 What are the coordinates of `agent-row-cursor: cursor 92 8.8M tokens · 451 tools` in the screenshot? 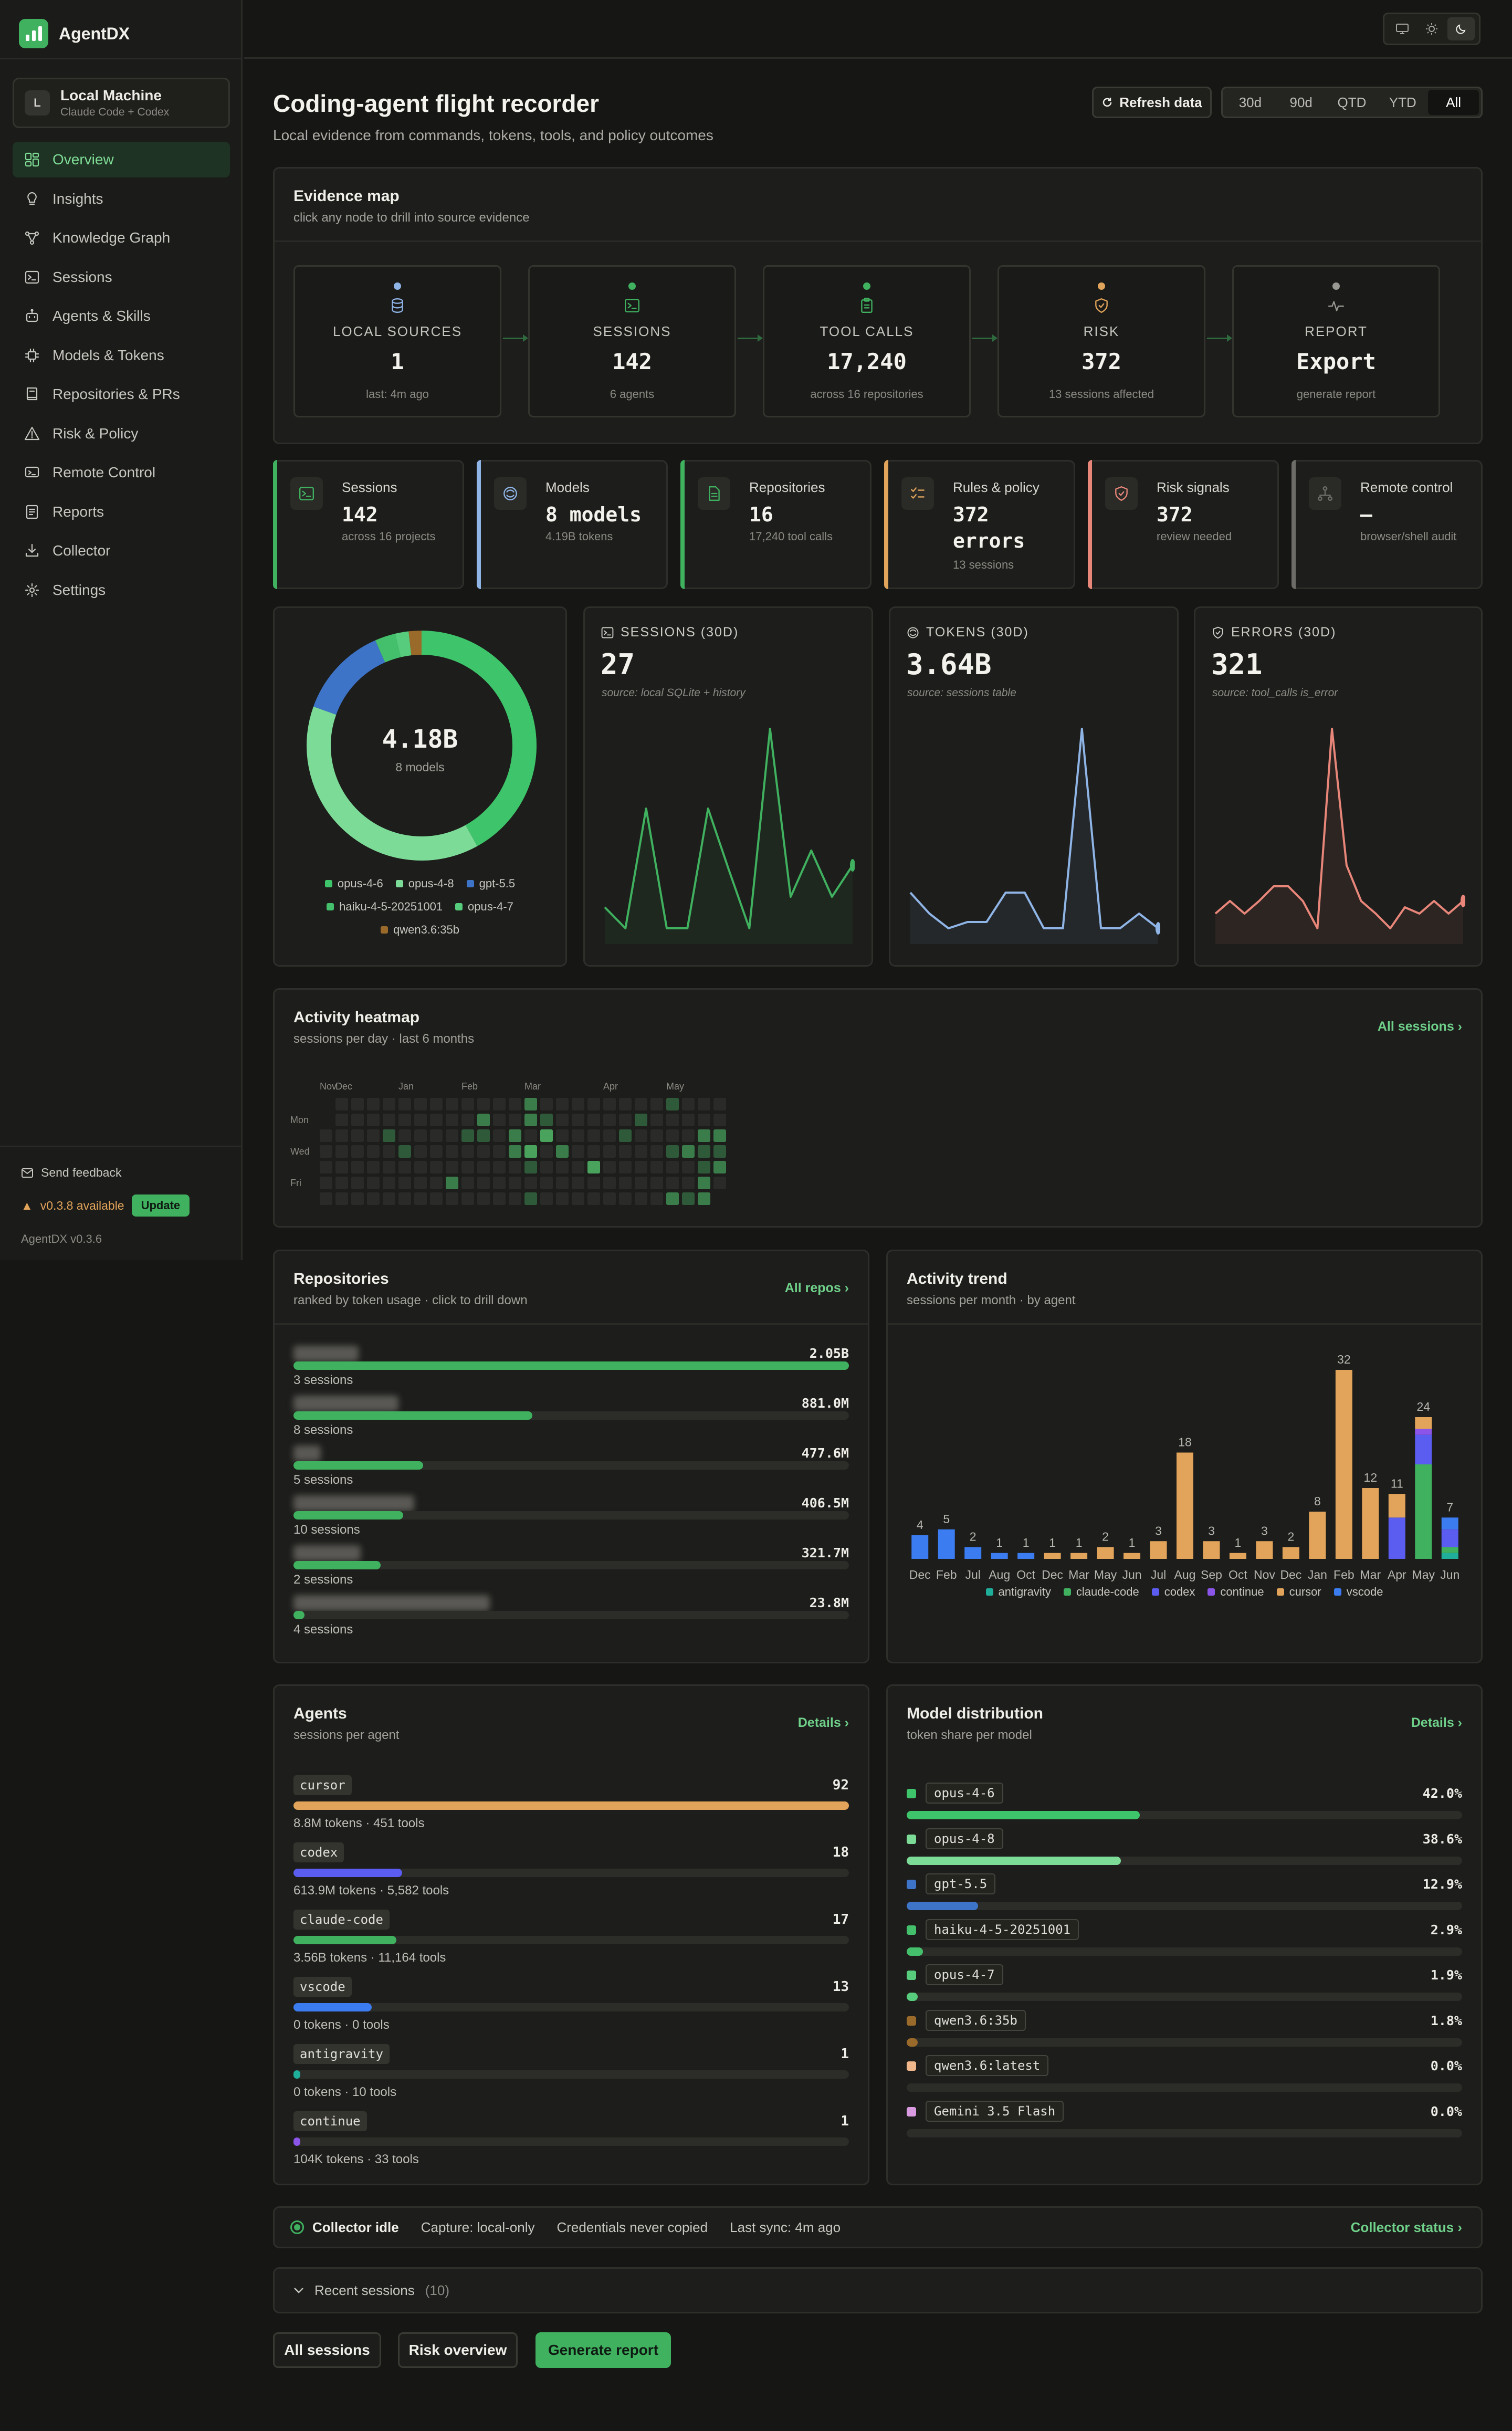 It's located at (571, 1807).